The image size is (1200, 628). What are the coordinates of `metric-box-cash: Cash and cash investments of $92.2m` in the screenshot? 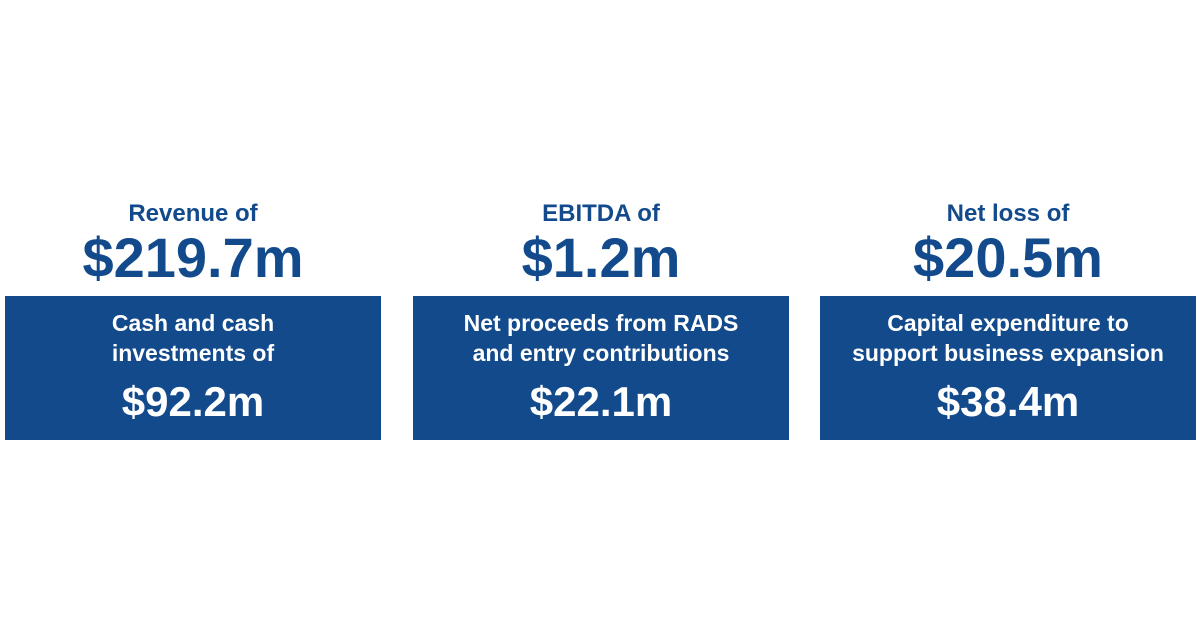 It's located at (193, 368).